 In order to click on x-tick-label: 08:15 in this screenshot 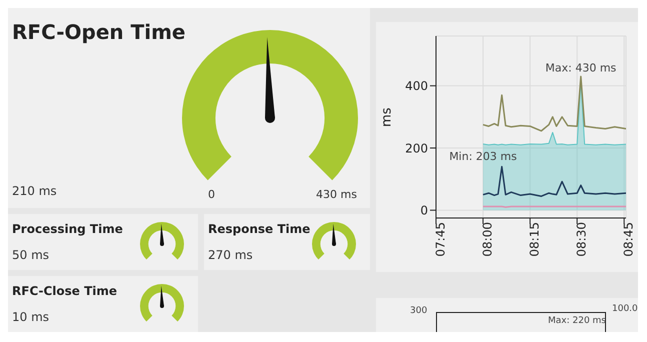, I will do `click(535, 239)`.